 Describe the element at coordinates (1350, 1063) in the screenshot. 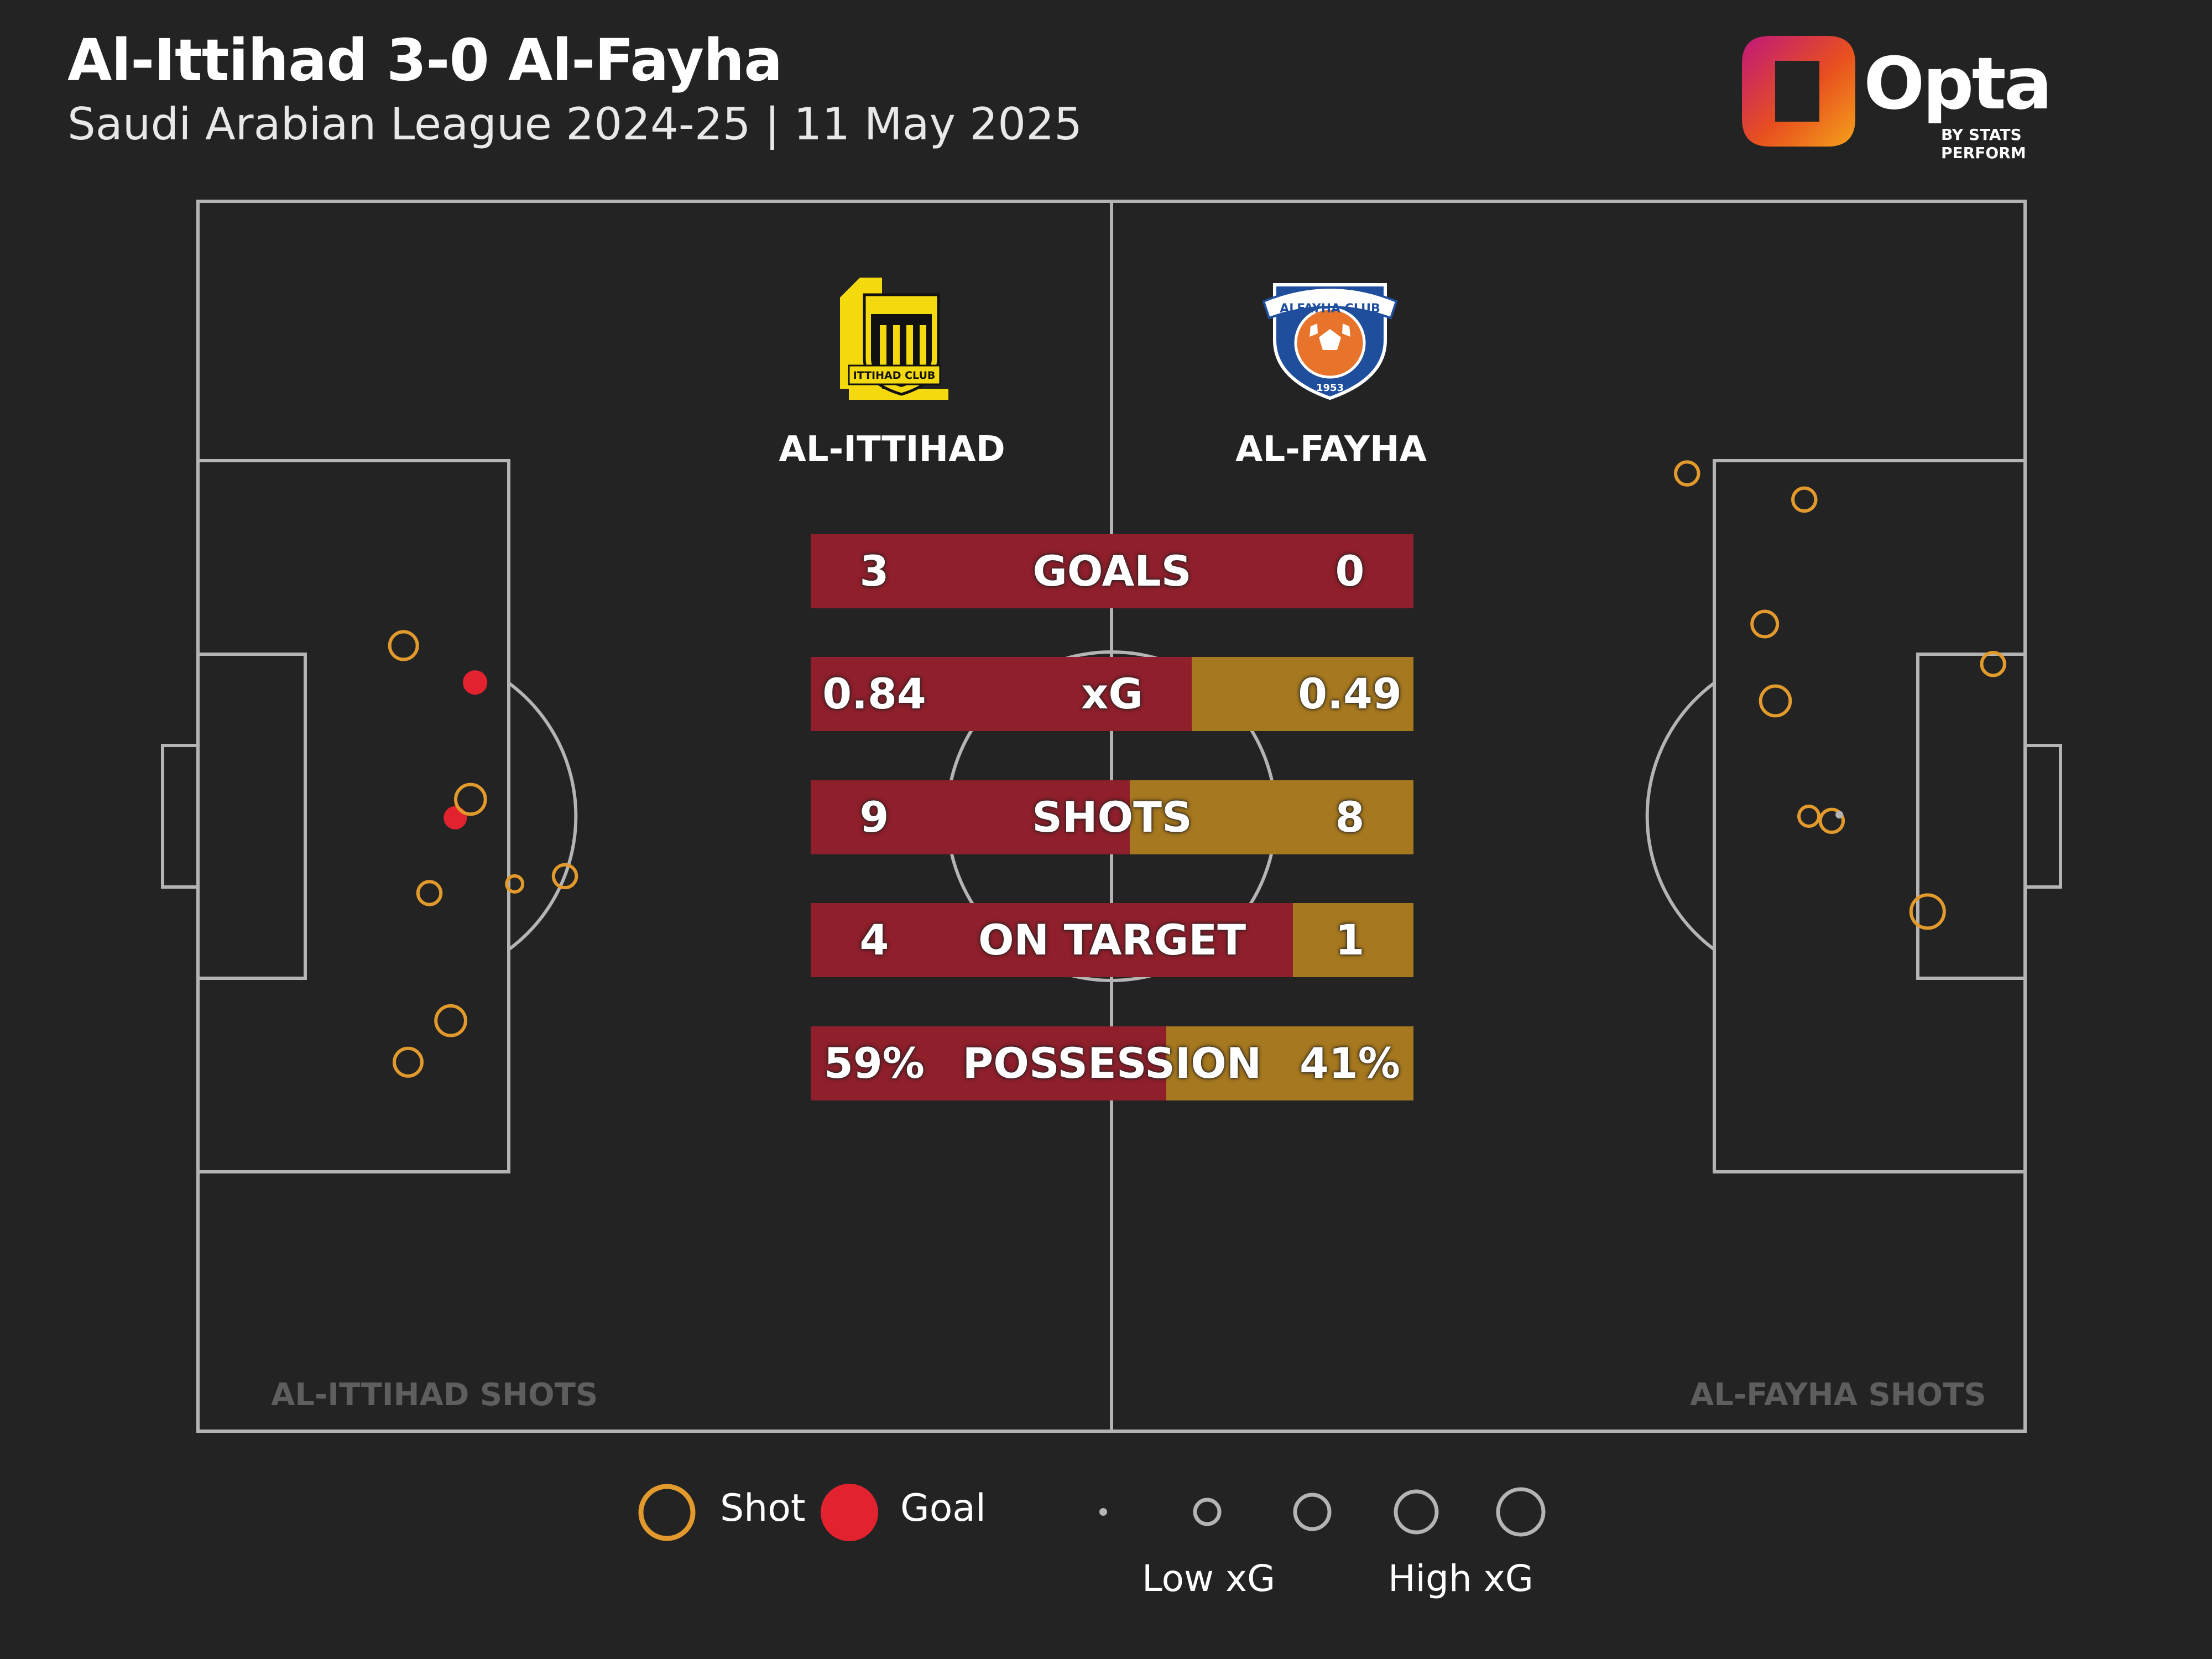

I see `stat-away-value: 41%` at that location.